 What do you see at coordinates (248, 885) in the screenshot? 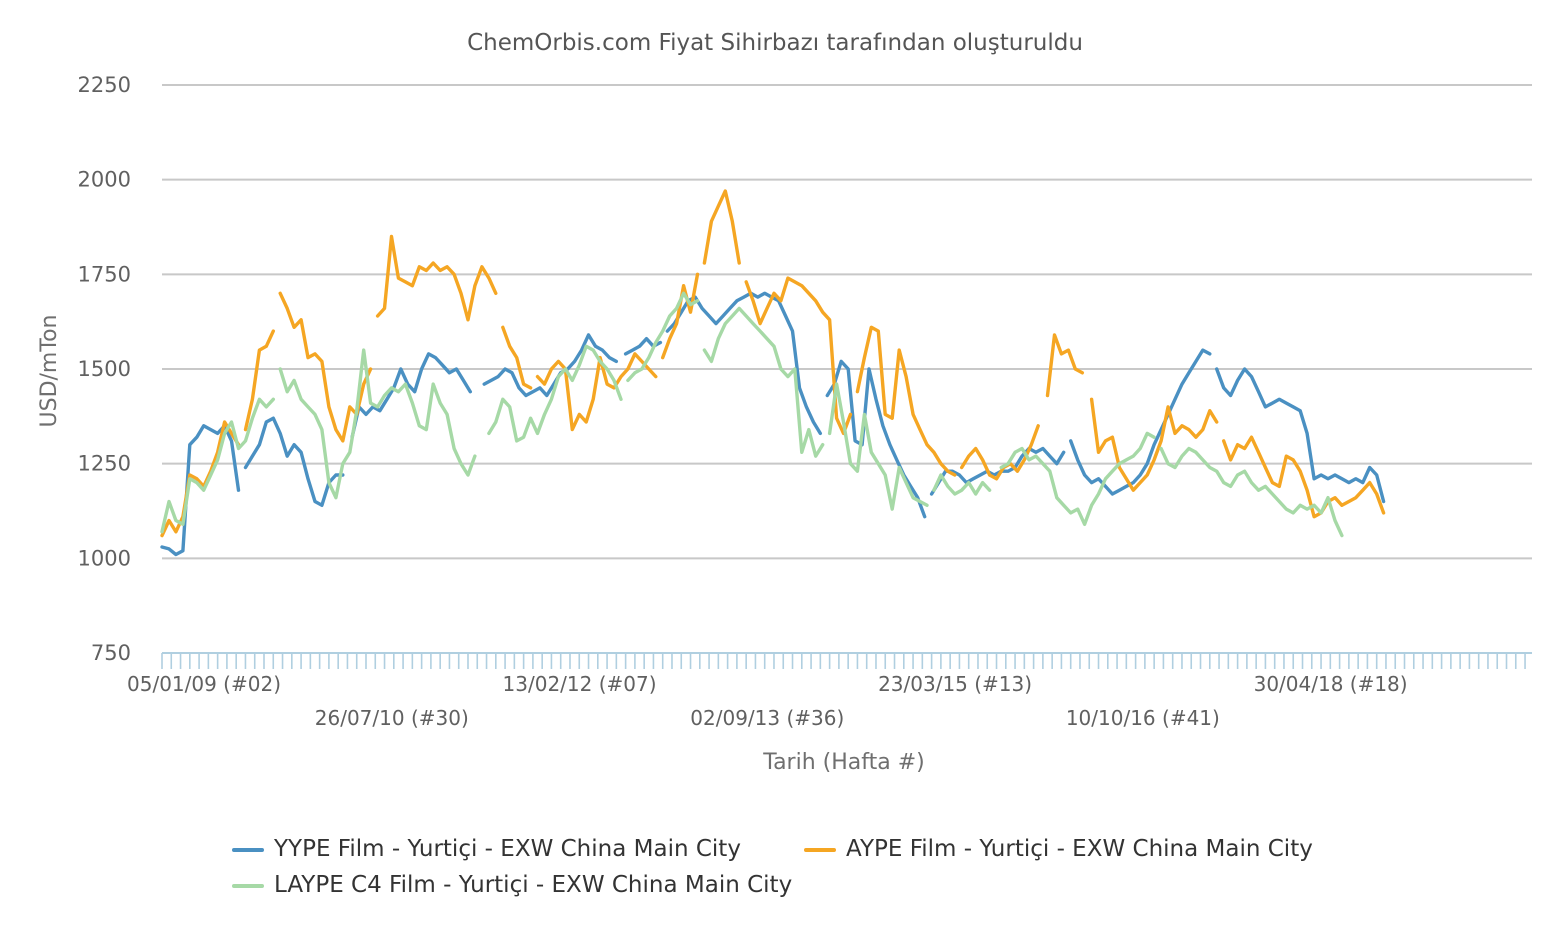
I see `legend-swatch-laype` at bounding box center [248, 885].